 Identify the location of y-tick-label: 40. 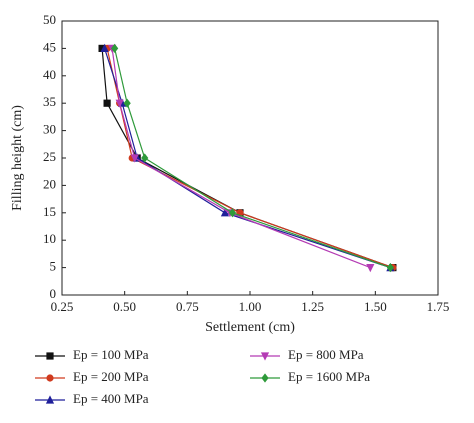
(49, 74).